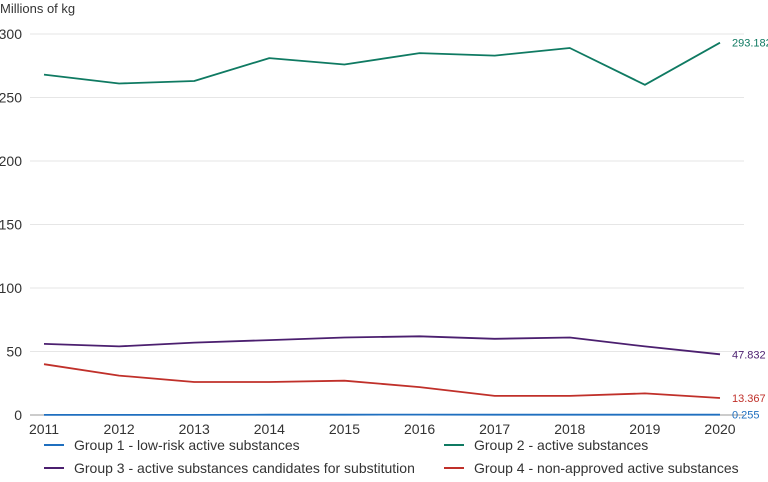 Image resolution: width=768 pixels, height=482 pixels. I want to click on y-tick-300: 300, so click(11, 34).